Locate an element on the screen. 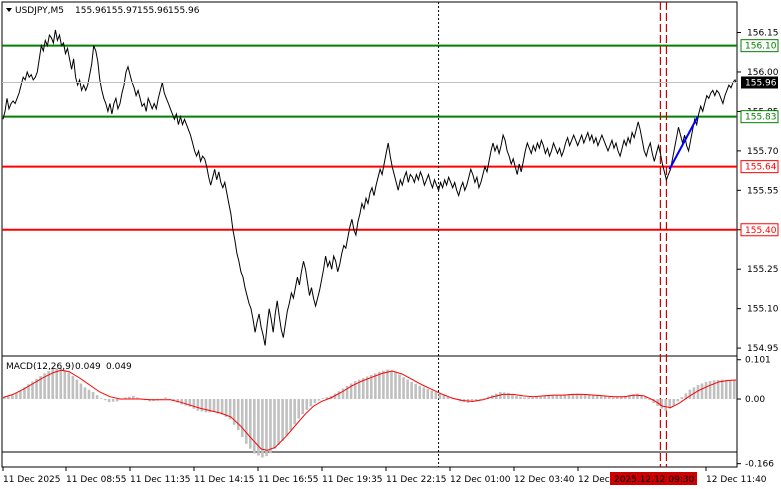 Image resolution: width=781 pixels, height=489 pixels. time-tick-label: 12 Dec 01:00 is located at coordinates (480, 480).